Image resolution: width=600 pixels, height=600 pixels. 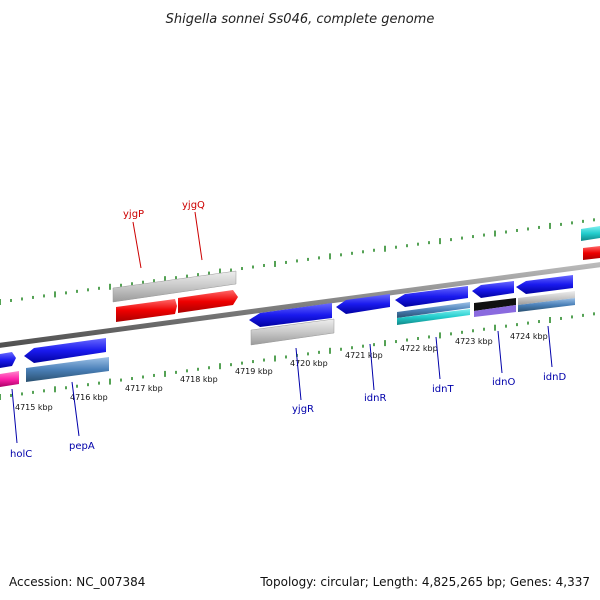 I want to click on kbp-label: 4718 kbp, so click(x=199, y=379).